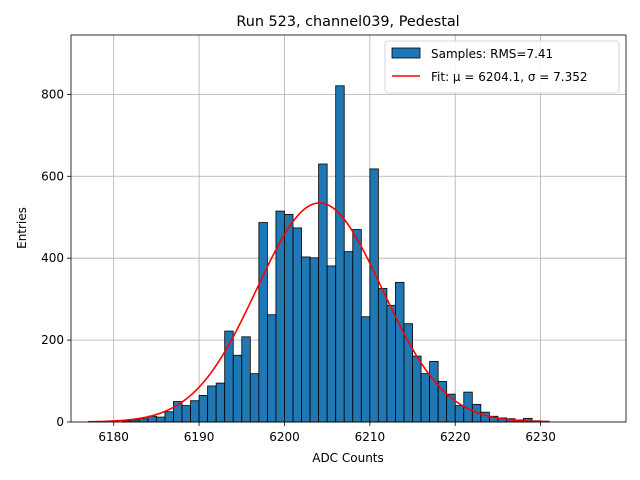 This screenshot has height=480, width=640. Describe the element at coordinates (455, 437) in the screenshot. I see `x-tick-label: 6220` at that location.